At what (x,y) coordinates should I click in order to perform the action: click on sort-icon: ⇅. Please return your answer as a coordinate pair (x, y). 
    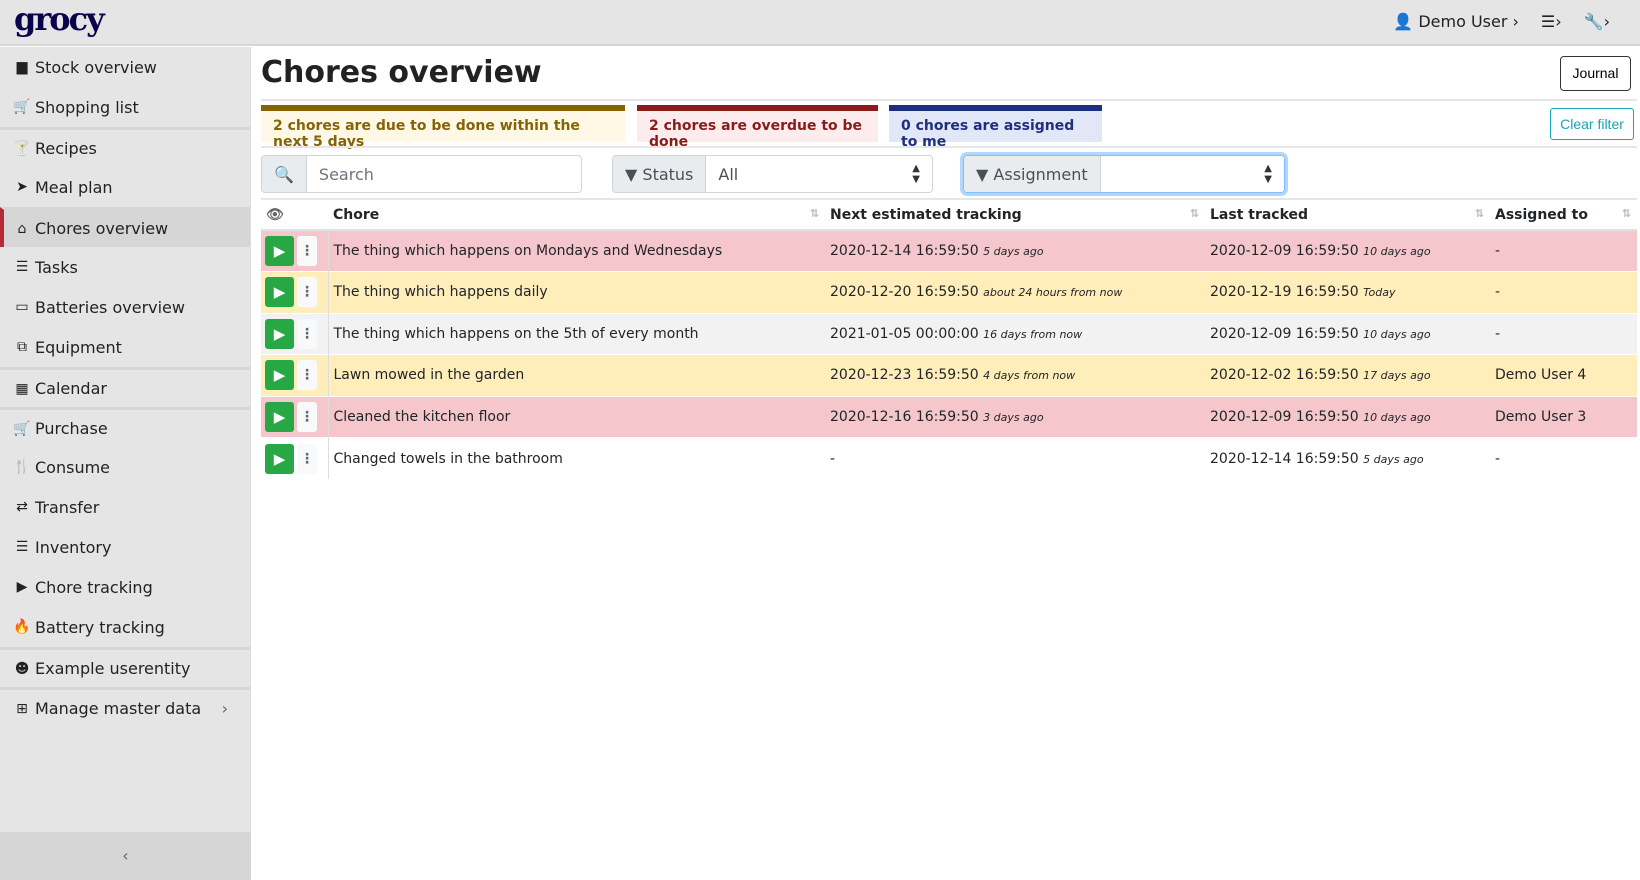
    Looking at the image, I should click on (1194, 213).